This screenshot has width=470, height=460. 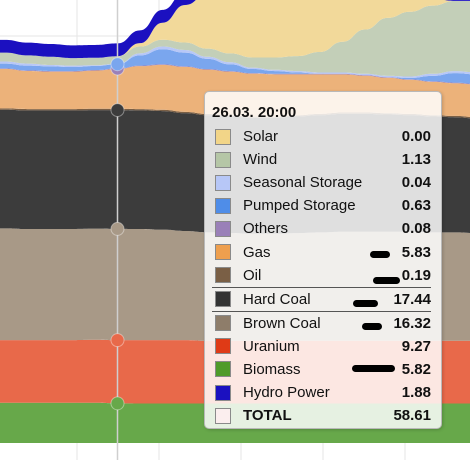 What do you see at coordinates (117, 340) in the screenshot?
I see `marker-uranium` at bounding box center [117, 340].